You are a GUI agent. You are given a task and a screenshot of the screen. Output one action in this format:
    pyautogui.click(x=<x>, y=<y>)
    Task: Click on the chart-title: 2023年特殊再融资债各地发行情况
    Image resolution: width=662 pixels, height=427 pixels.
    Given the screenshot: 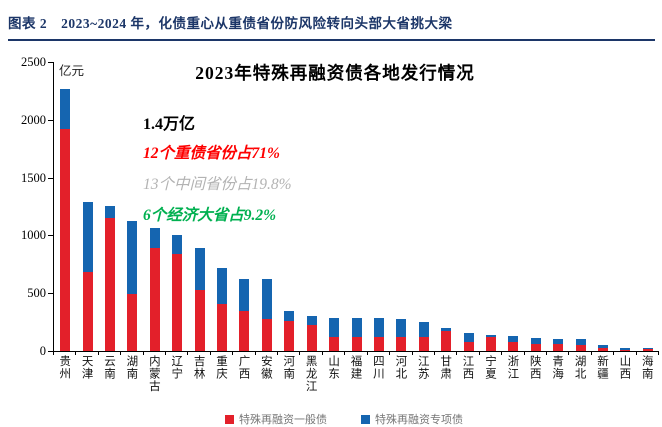 What is the action you would take?
    pyautogui.click(x=335, y=73)
    